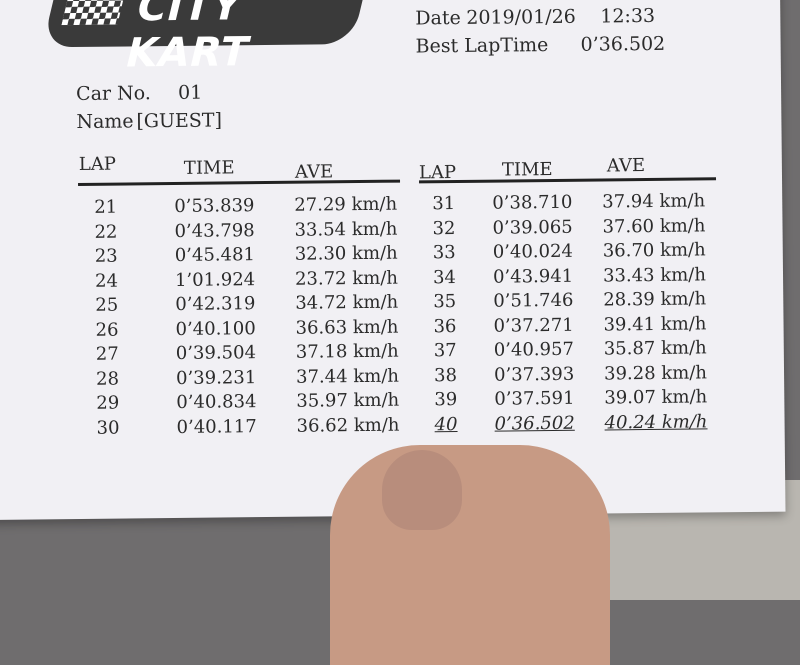 The image size is (800, 665). Describe the element at coordinates (108, 428) in the screenshot. I see `lap-lap: 30` at that location.